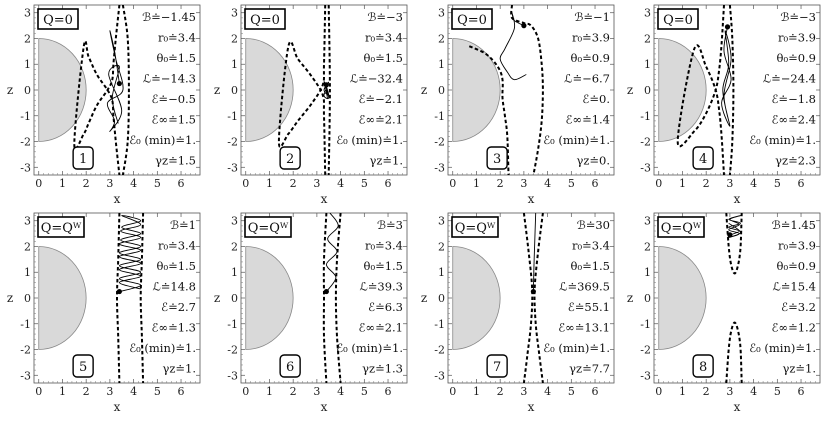  What do you see at coordinates (376, 79) in the screenshot?
I see `parameter-label: ℒ≐−32.4` at bounding box center [376, 79].